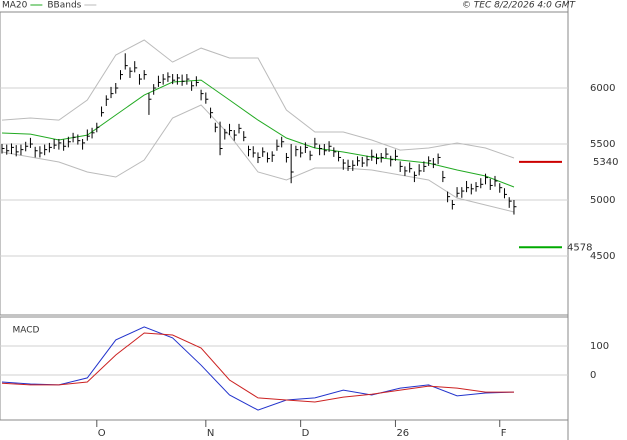 The image size is (627, 440). I want to click on y-tick-label: 0, so click(593, 375).